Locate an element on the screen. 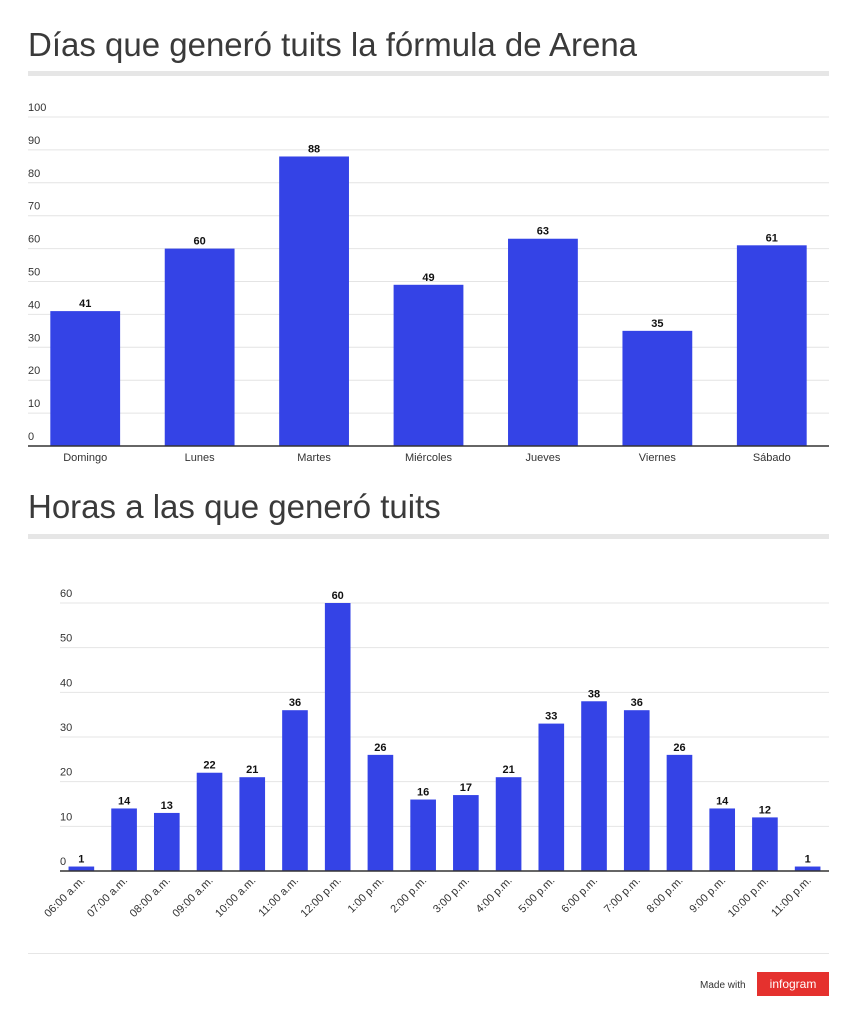 The width and height of the screenshot is (856, 1024). chart1-ytick-label: 80 is located at coordinates (34, 174).